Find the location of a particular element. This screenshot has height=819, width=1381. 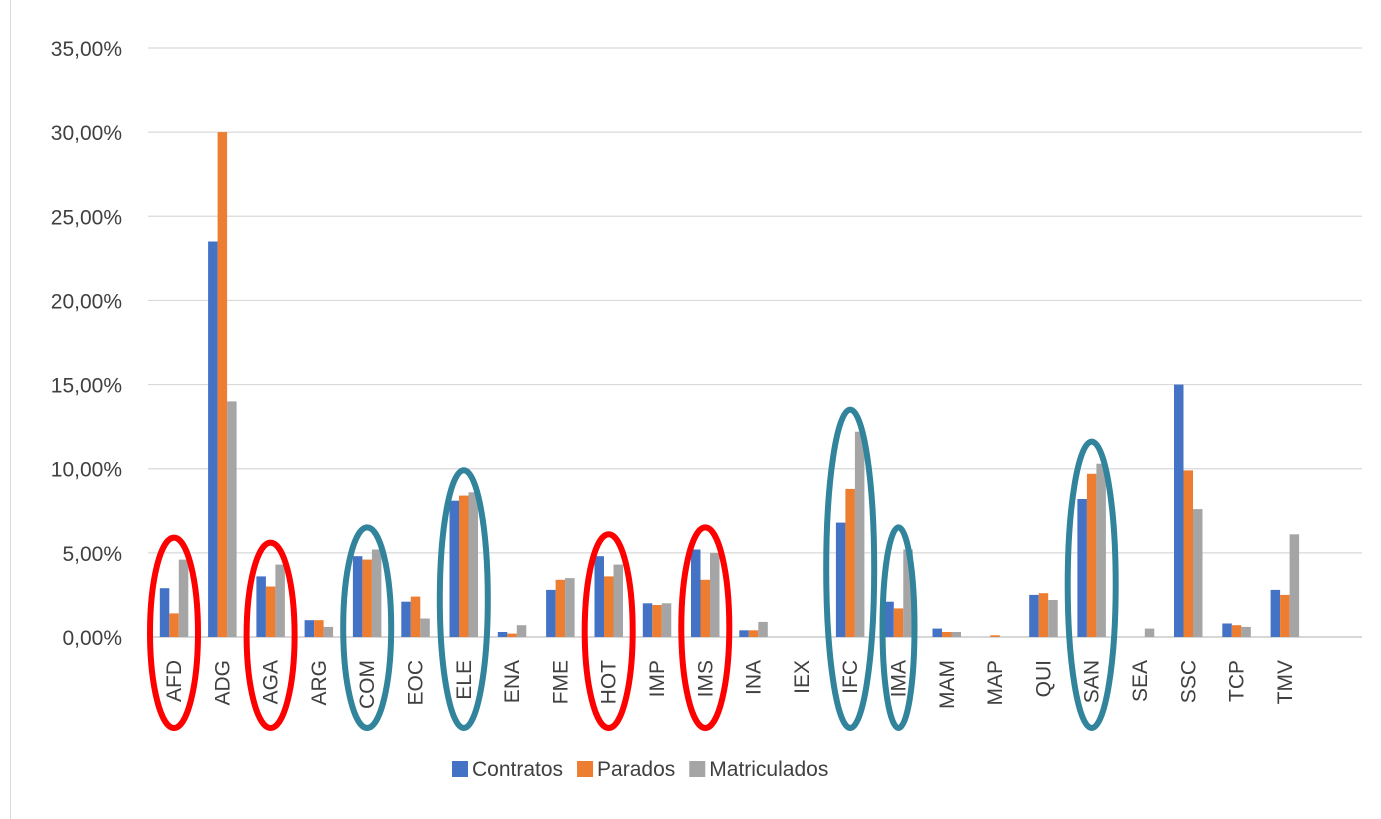

bar-contratos-imp is located at coordinates (647, 620).